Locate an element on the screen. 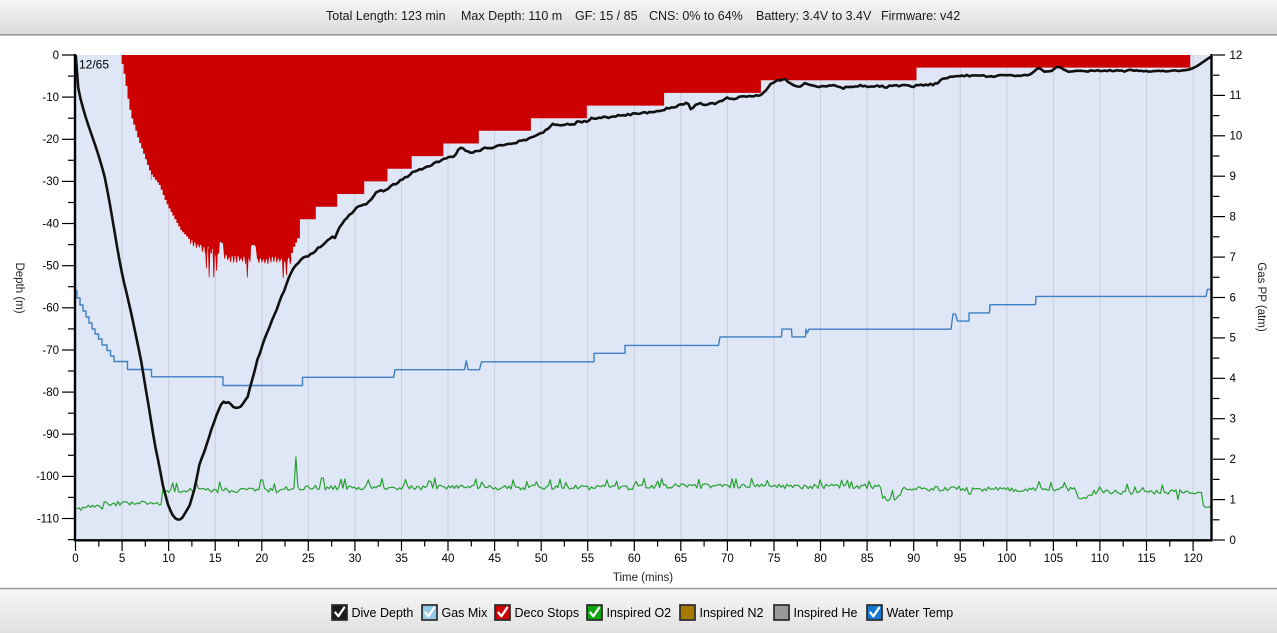 This screenshot has width=1277, height=633. svg-text: Firmware: v42 is located at coordinates (920, 16).